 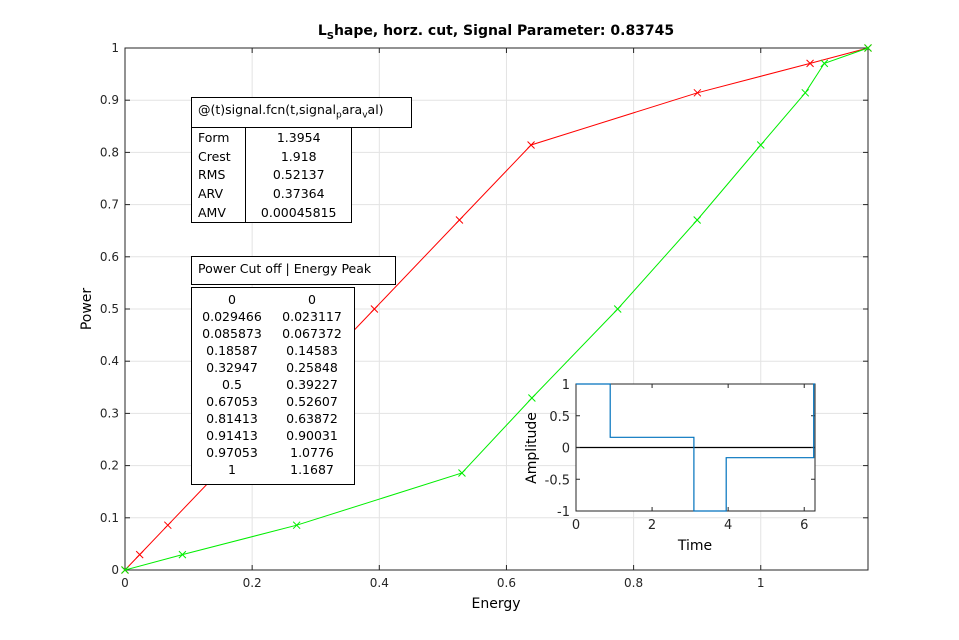 I want to click on x-tick-label: 0, so click(x=125, y=583).